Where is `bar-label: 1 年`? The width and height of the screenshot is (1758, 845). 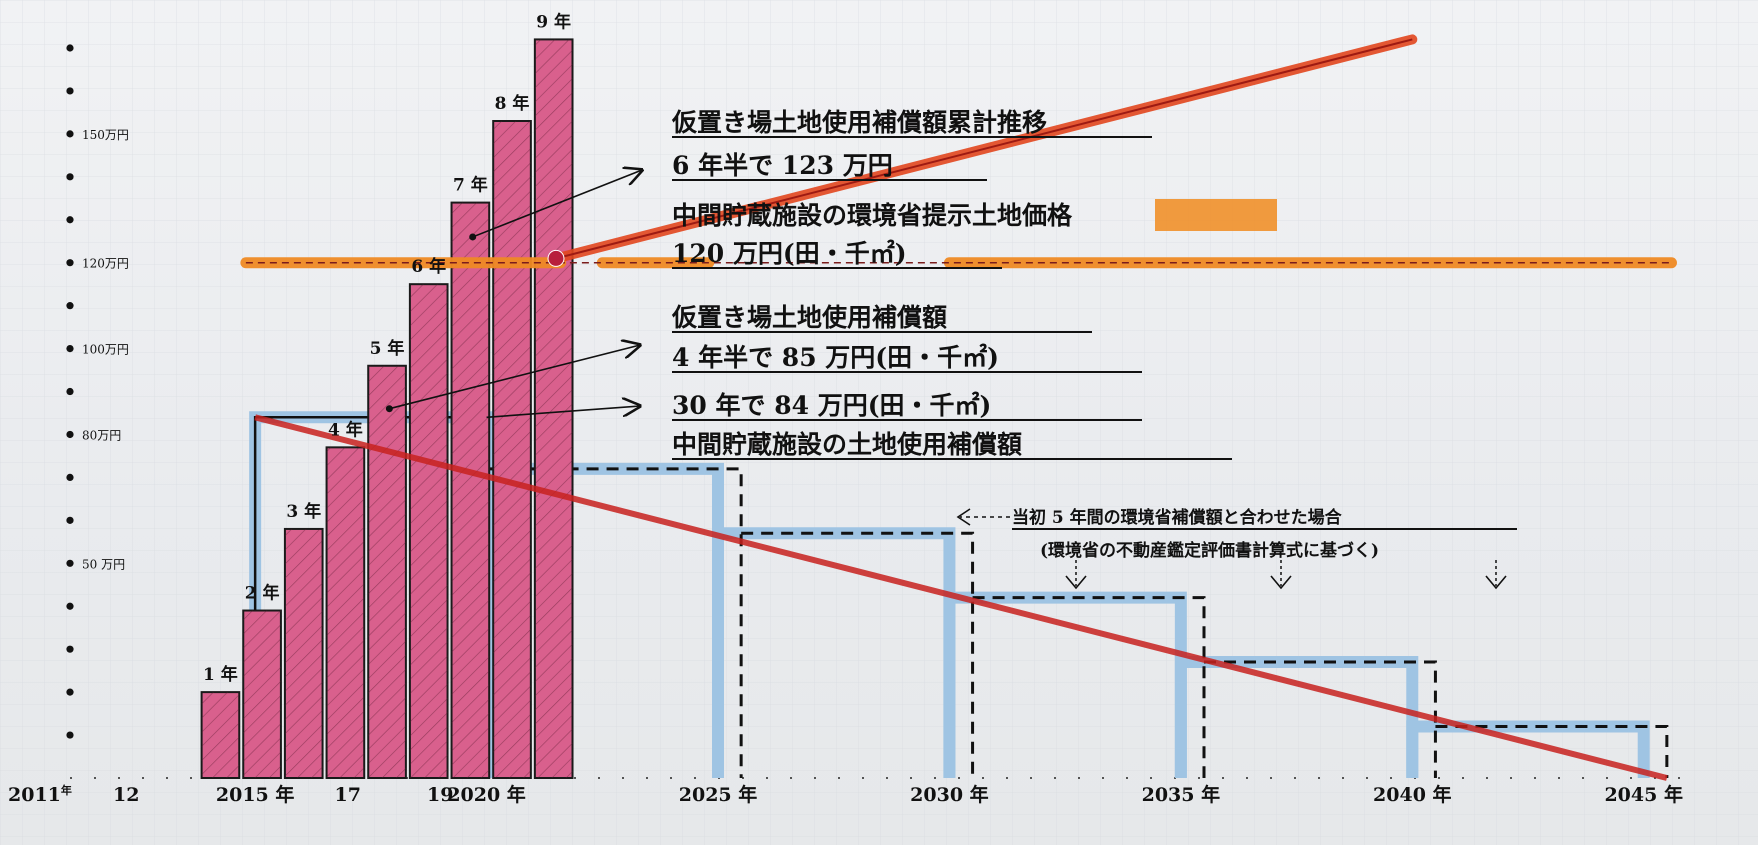
bar-label: 1 年 is located at coordinates (220, 674).